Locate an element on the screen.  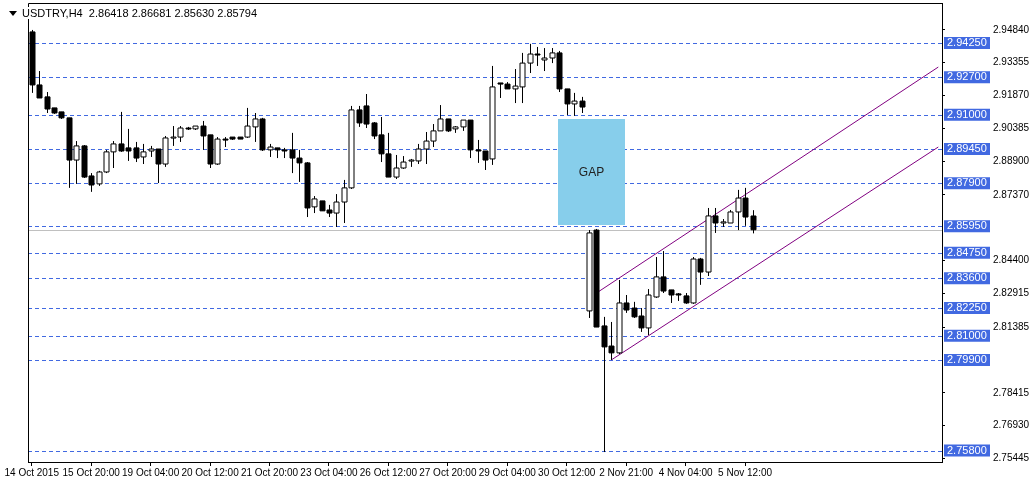
y-tick-label: 2.87370 is located at coordinates (1011, 194).